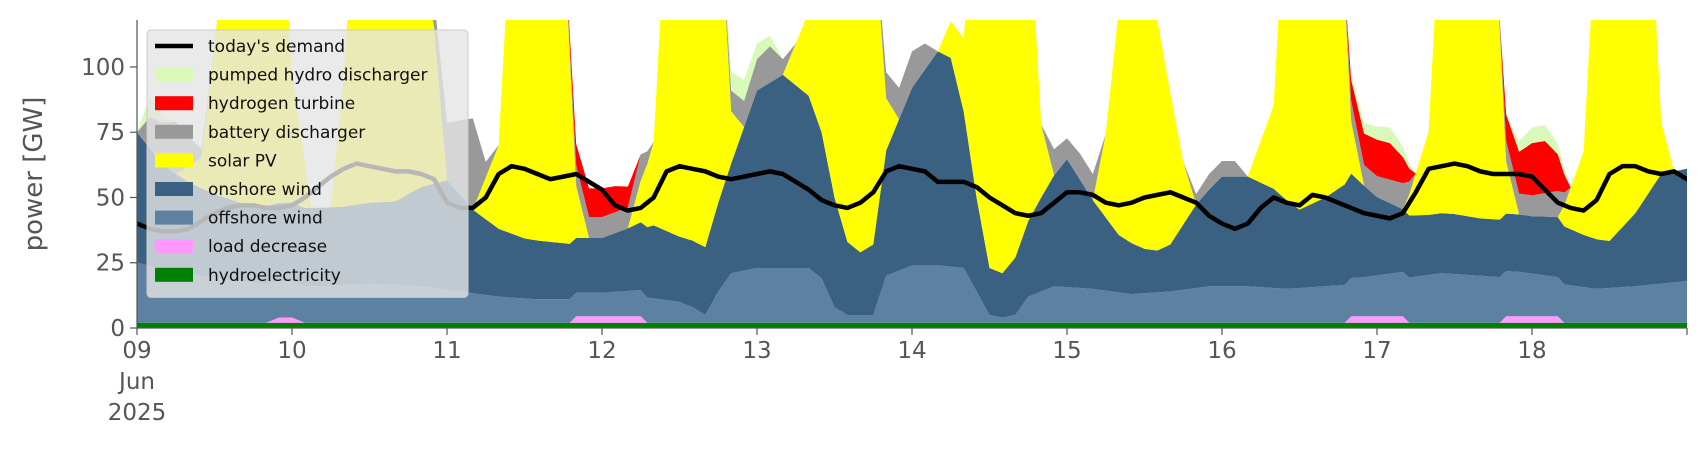  Describe the element at coordinates (174, 189) in the screenshot. I see `legend-swatch-onshore-wind` at that location.